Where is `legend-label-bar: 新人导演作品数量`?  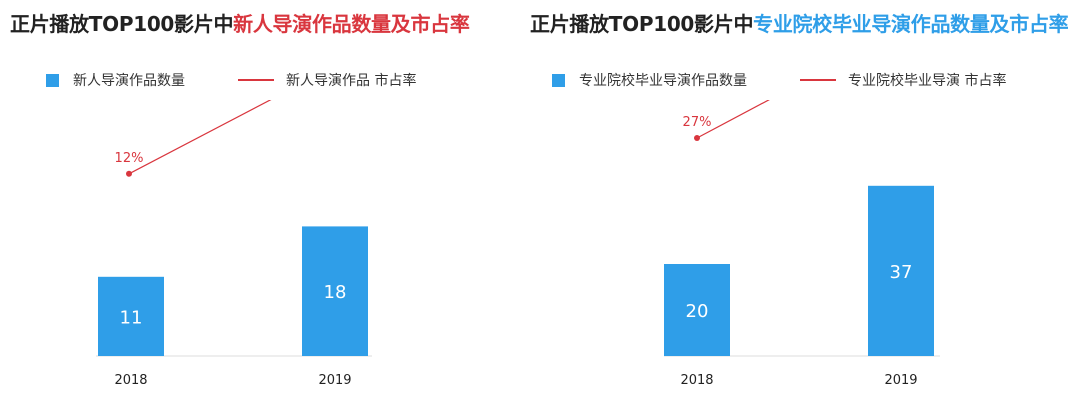
legend-label-bar: 新人导演作品数量 is located at coordinates (129, 81).